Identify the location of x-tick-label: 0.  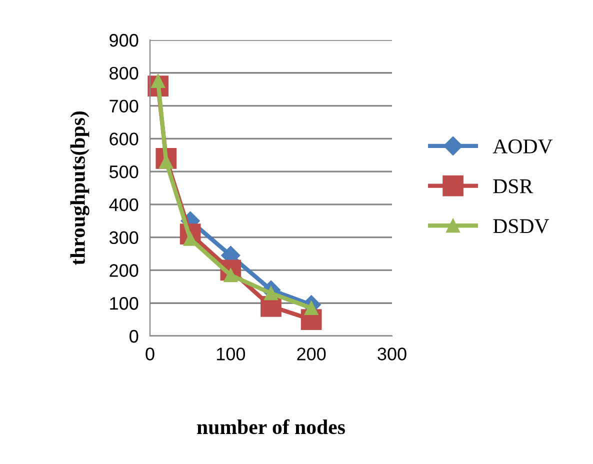
(150, 354).